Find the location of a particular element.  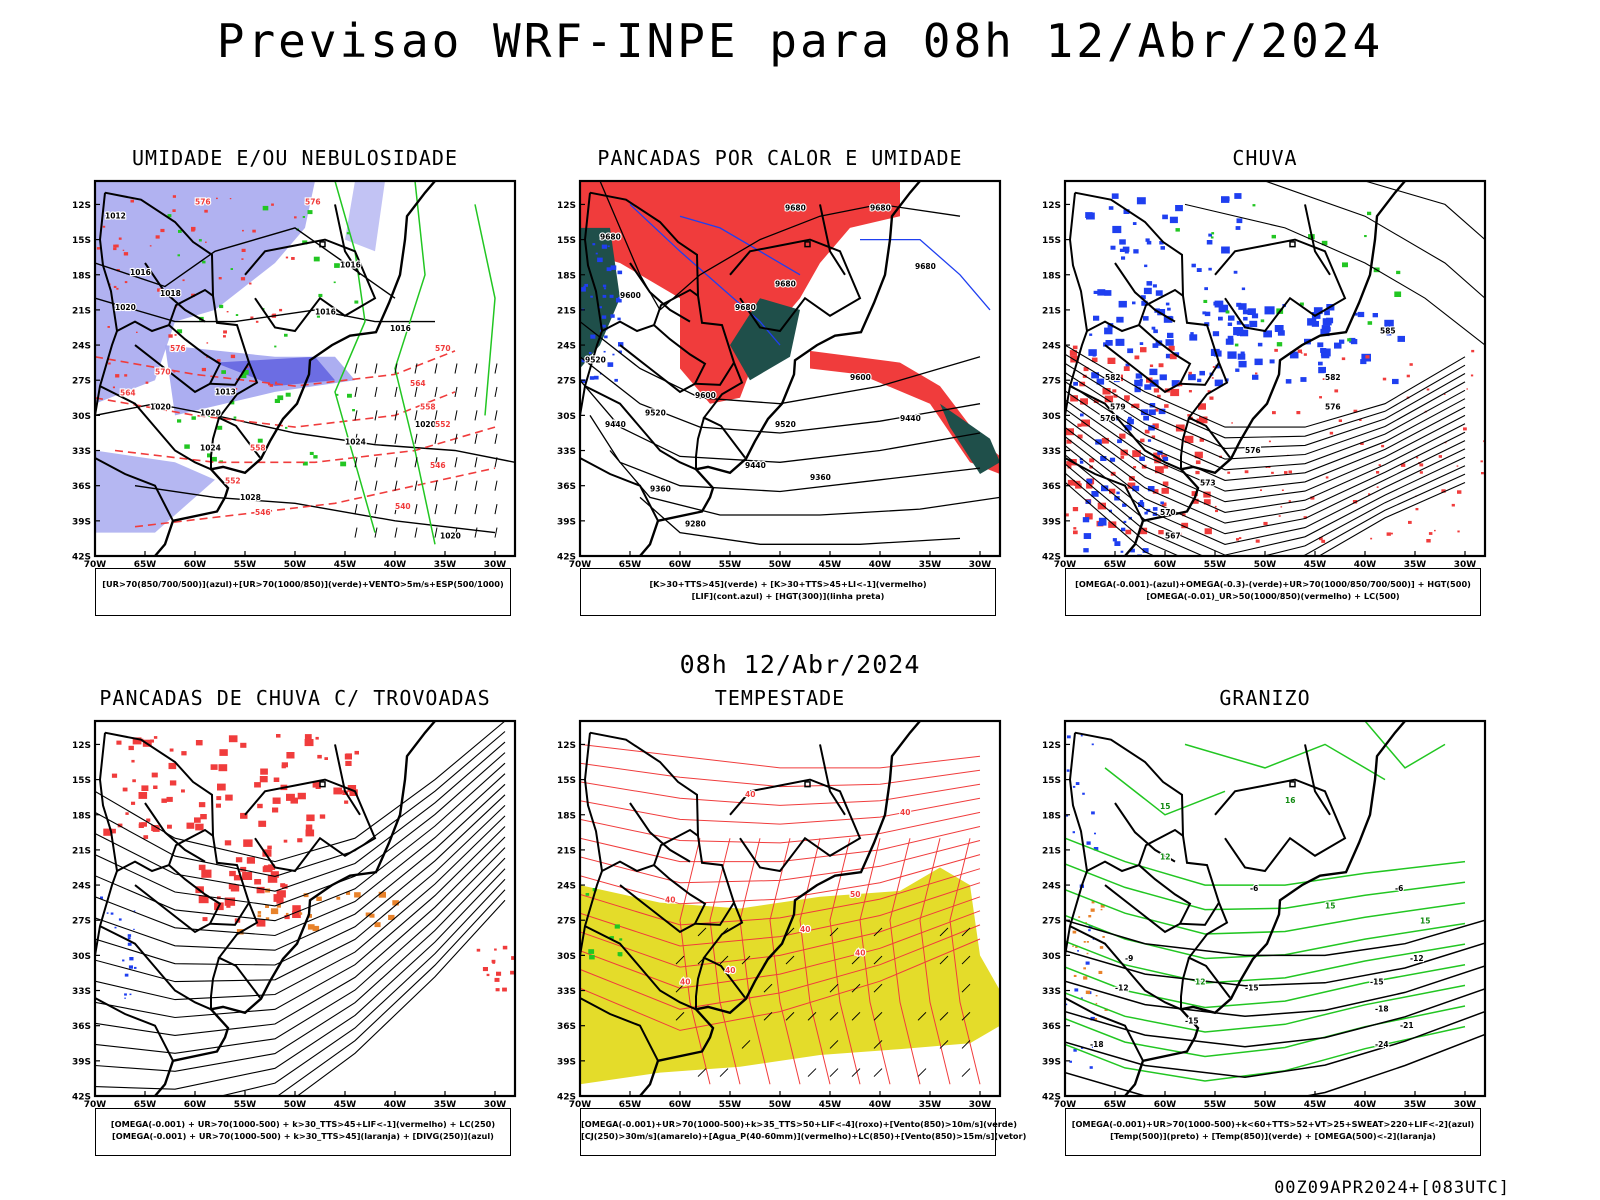

contour-label: 40 is located at coordinates (730, 970).